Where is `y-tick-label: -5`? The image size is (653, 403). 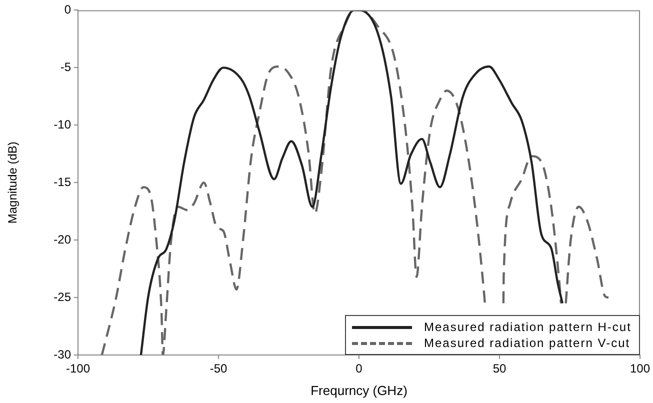 y-tick-label: -5 is located at coordinates (66, 67).